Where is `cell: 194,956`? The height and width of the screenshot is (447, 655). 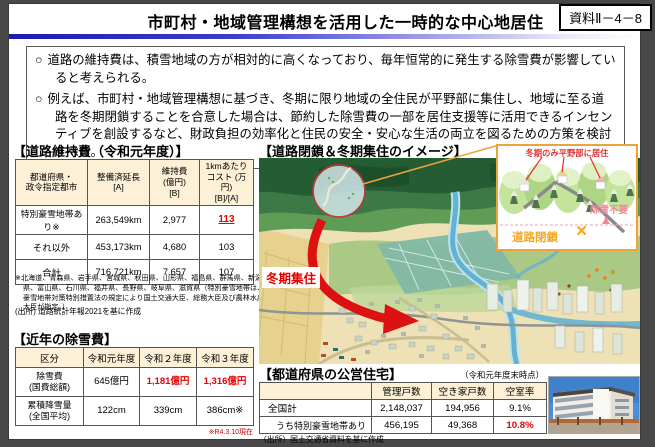
cell: 194,956 is located at coordinates (462, 408).